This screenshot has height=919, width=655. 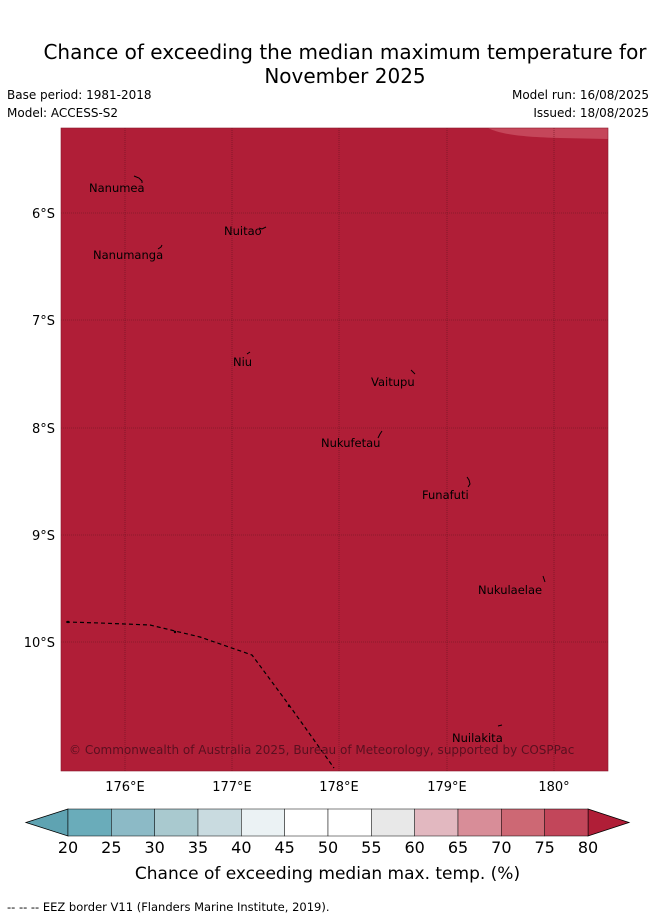 What do you see at coordinates (609, 822) in the screenshot?
I see `colorbar-over-extension` at bounding box center [609, 822].